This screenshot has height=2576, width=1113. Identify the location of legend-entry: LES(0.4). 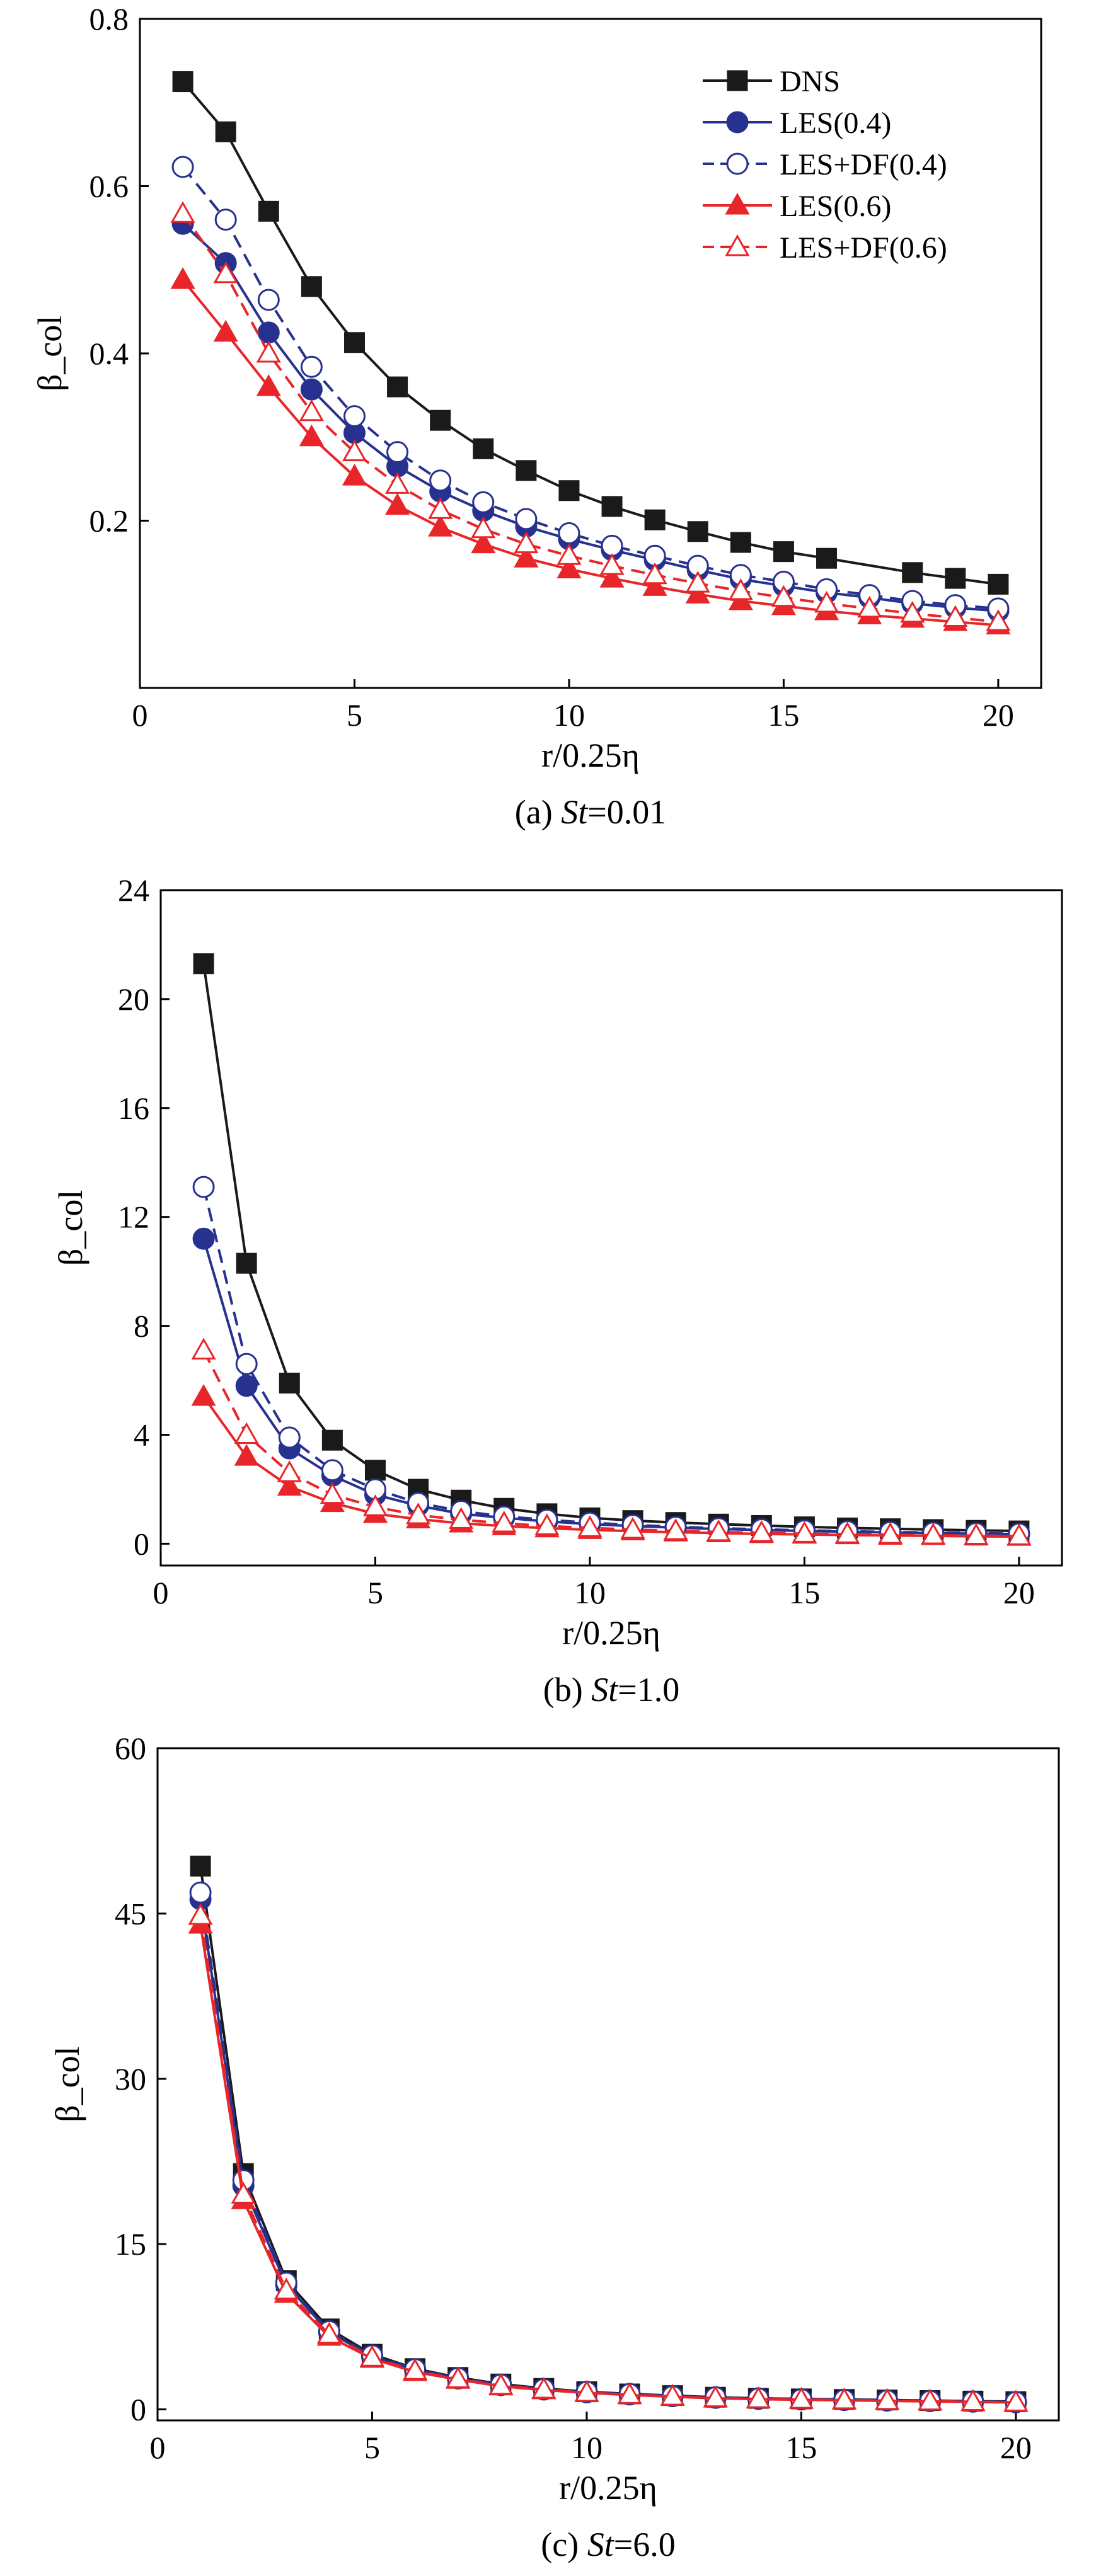
(835, 123).